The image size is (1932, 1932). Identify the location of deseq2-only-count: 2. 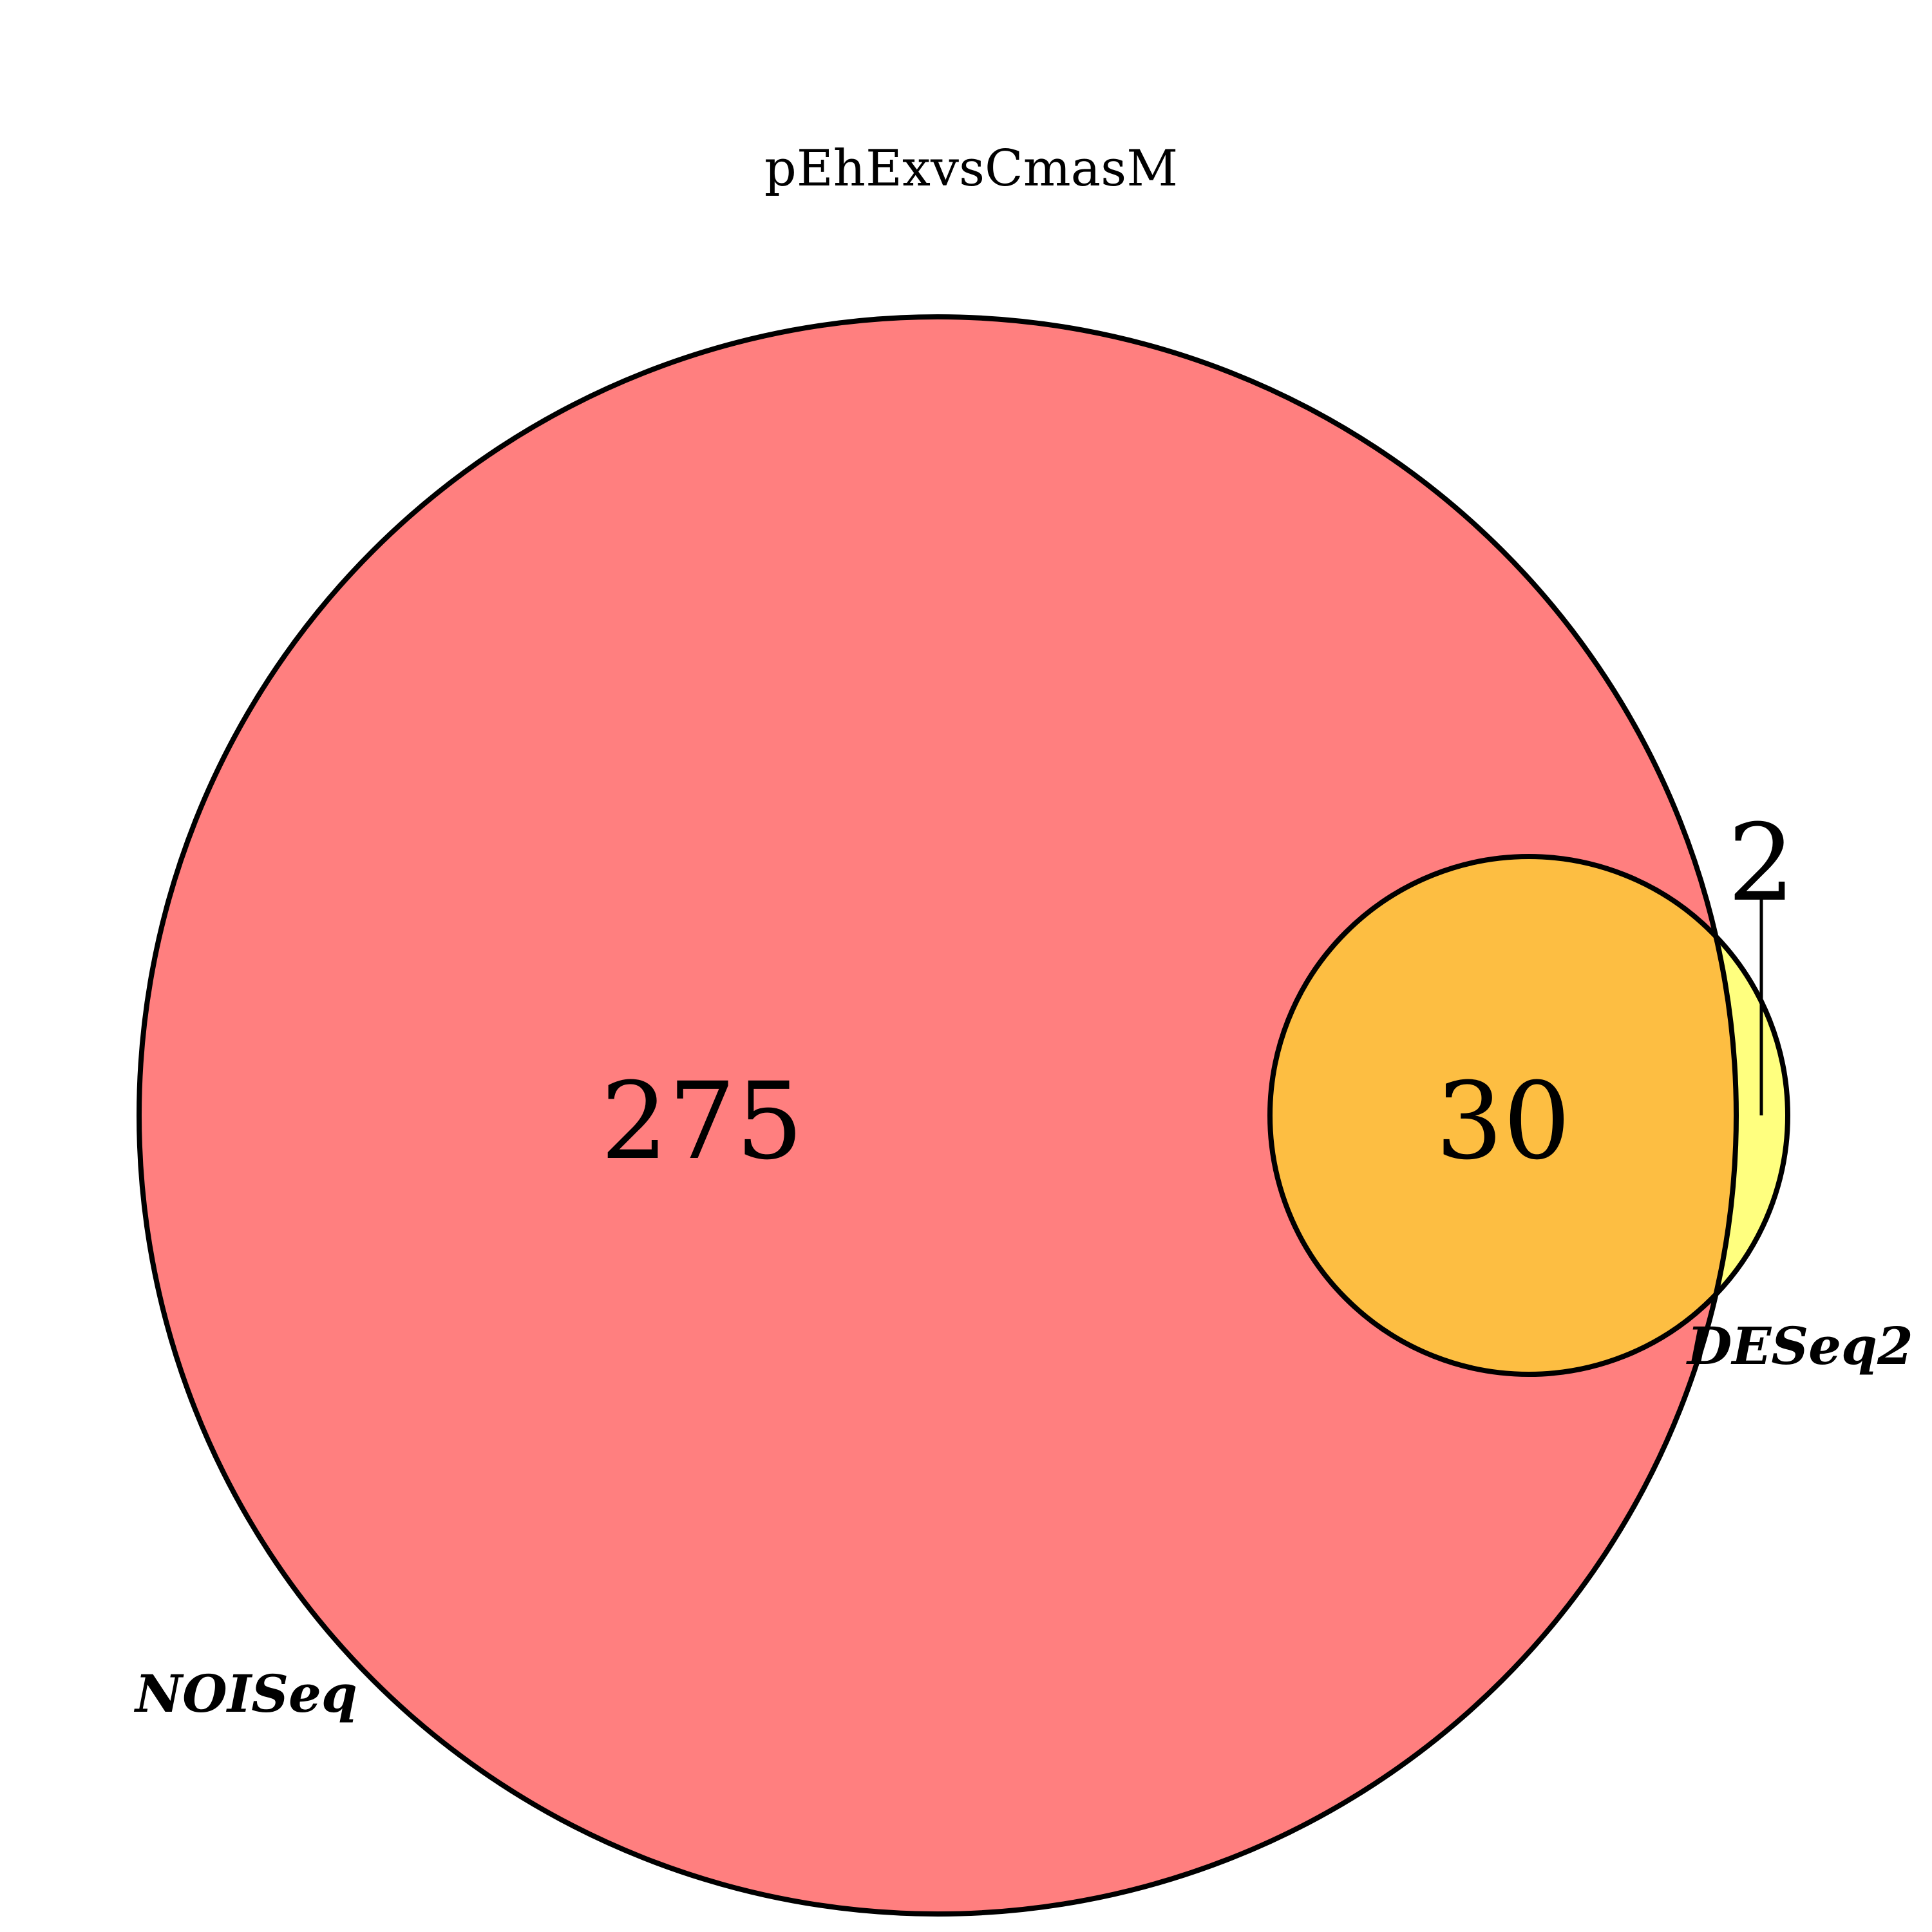
(1762, 863).